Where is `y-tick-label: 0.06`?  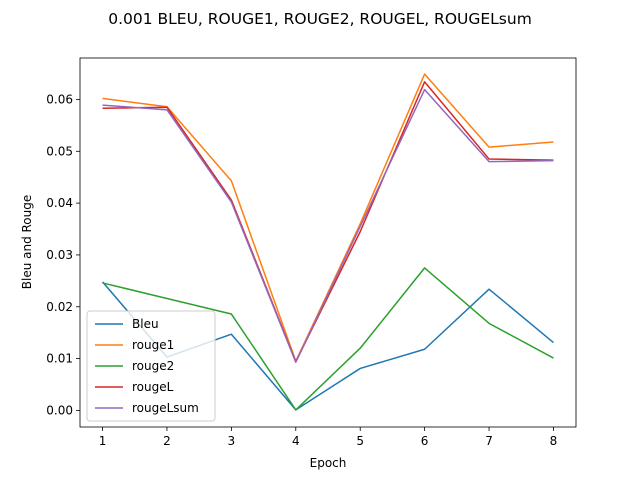 y-tick-label: 0.06 is located at coordinates (59, 99).